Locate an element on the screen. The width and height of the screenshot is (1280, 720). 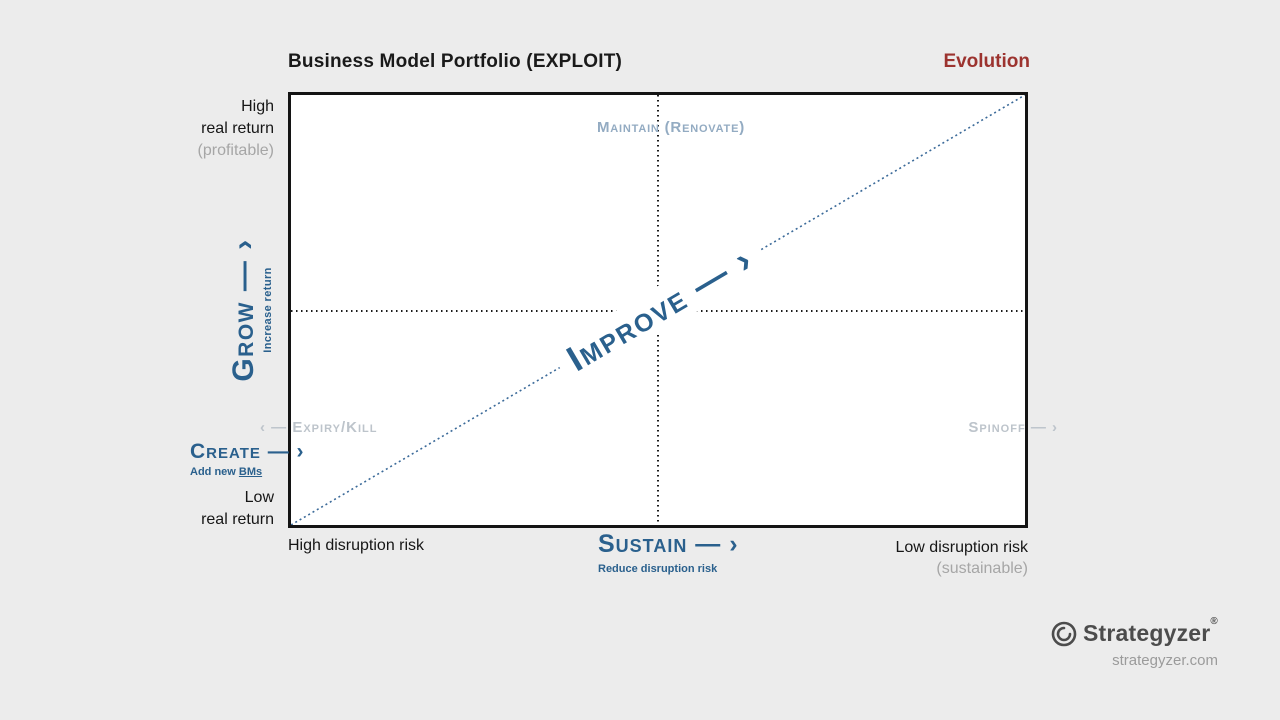
sustain-axis-note: Reduce disruption risk is located at coordinates (658, 569).